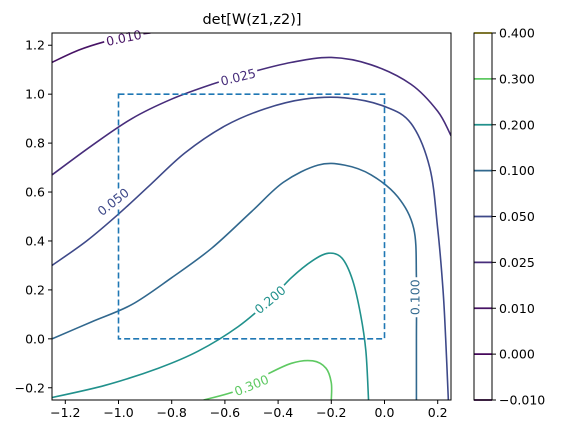 Image resolution: width=564 pixels, height=435 pixels. Describe the element at coordinates (30, 387) in the screenshot. I see `y-tick-label: −0.2` at that location.